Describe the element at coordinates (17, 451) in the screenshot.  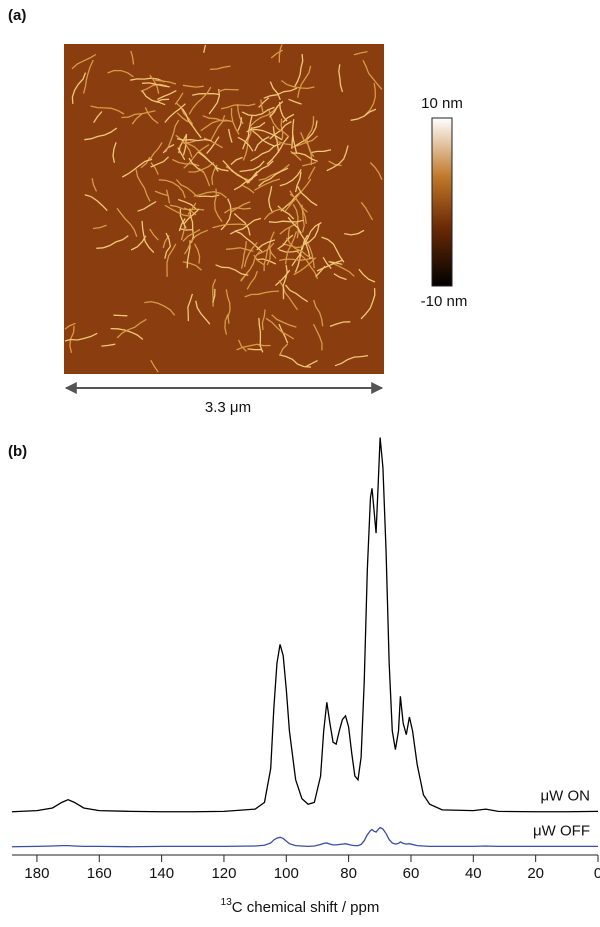
I see `panel-label: (b)` at that location.